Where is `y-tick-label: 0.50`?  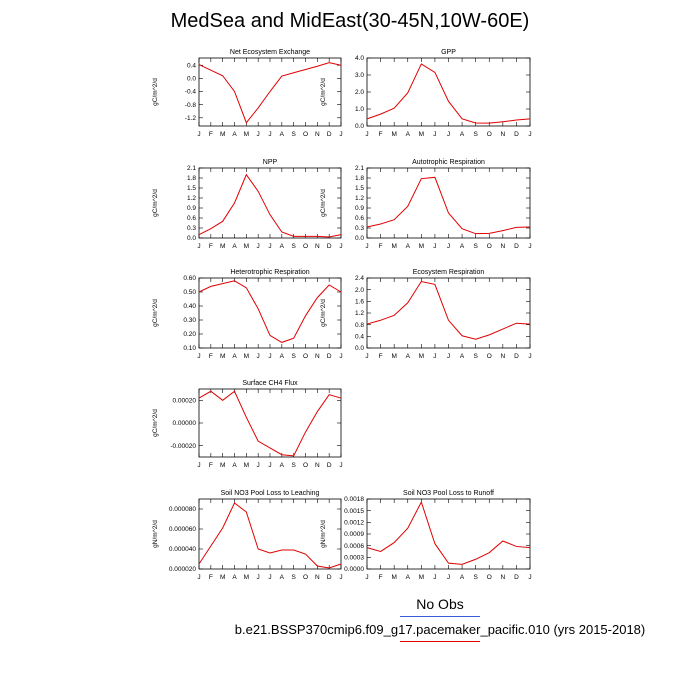
y-tick-label: 0.50 is located at coordinates (189, 292).